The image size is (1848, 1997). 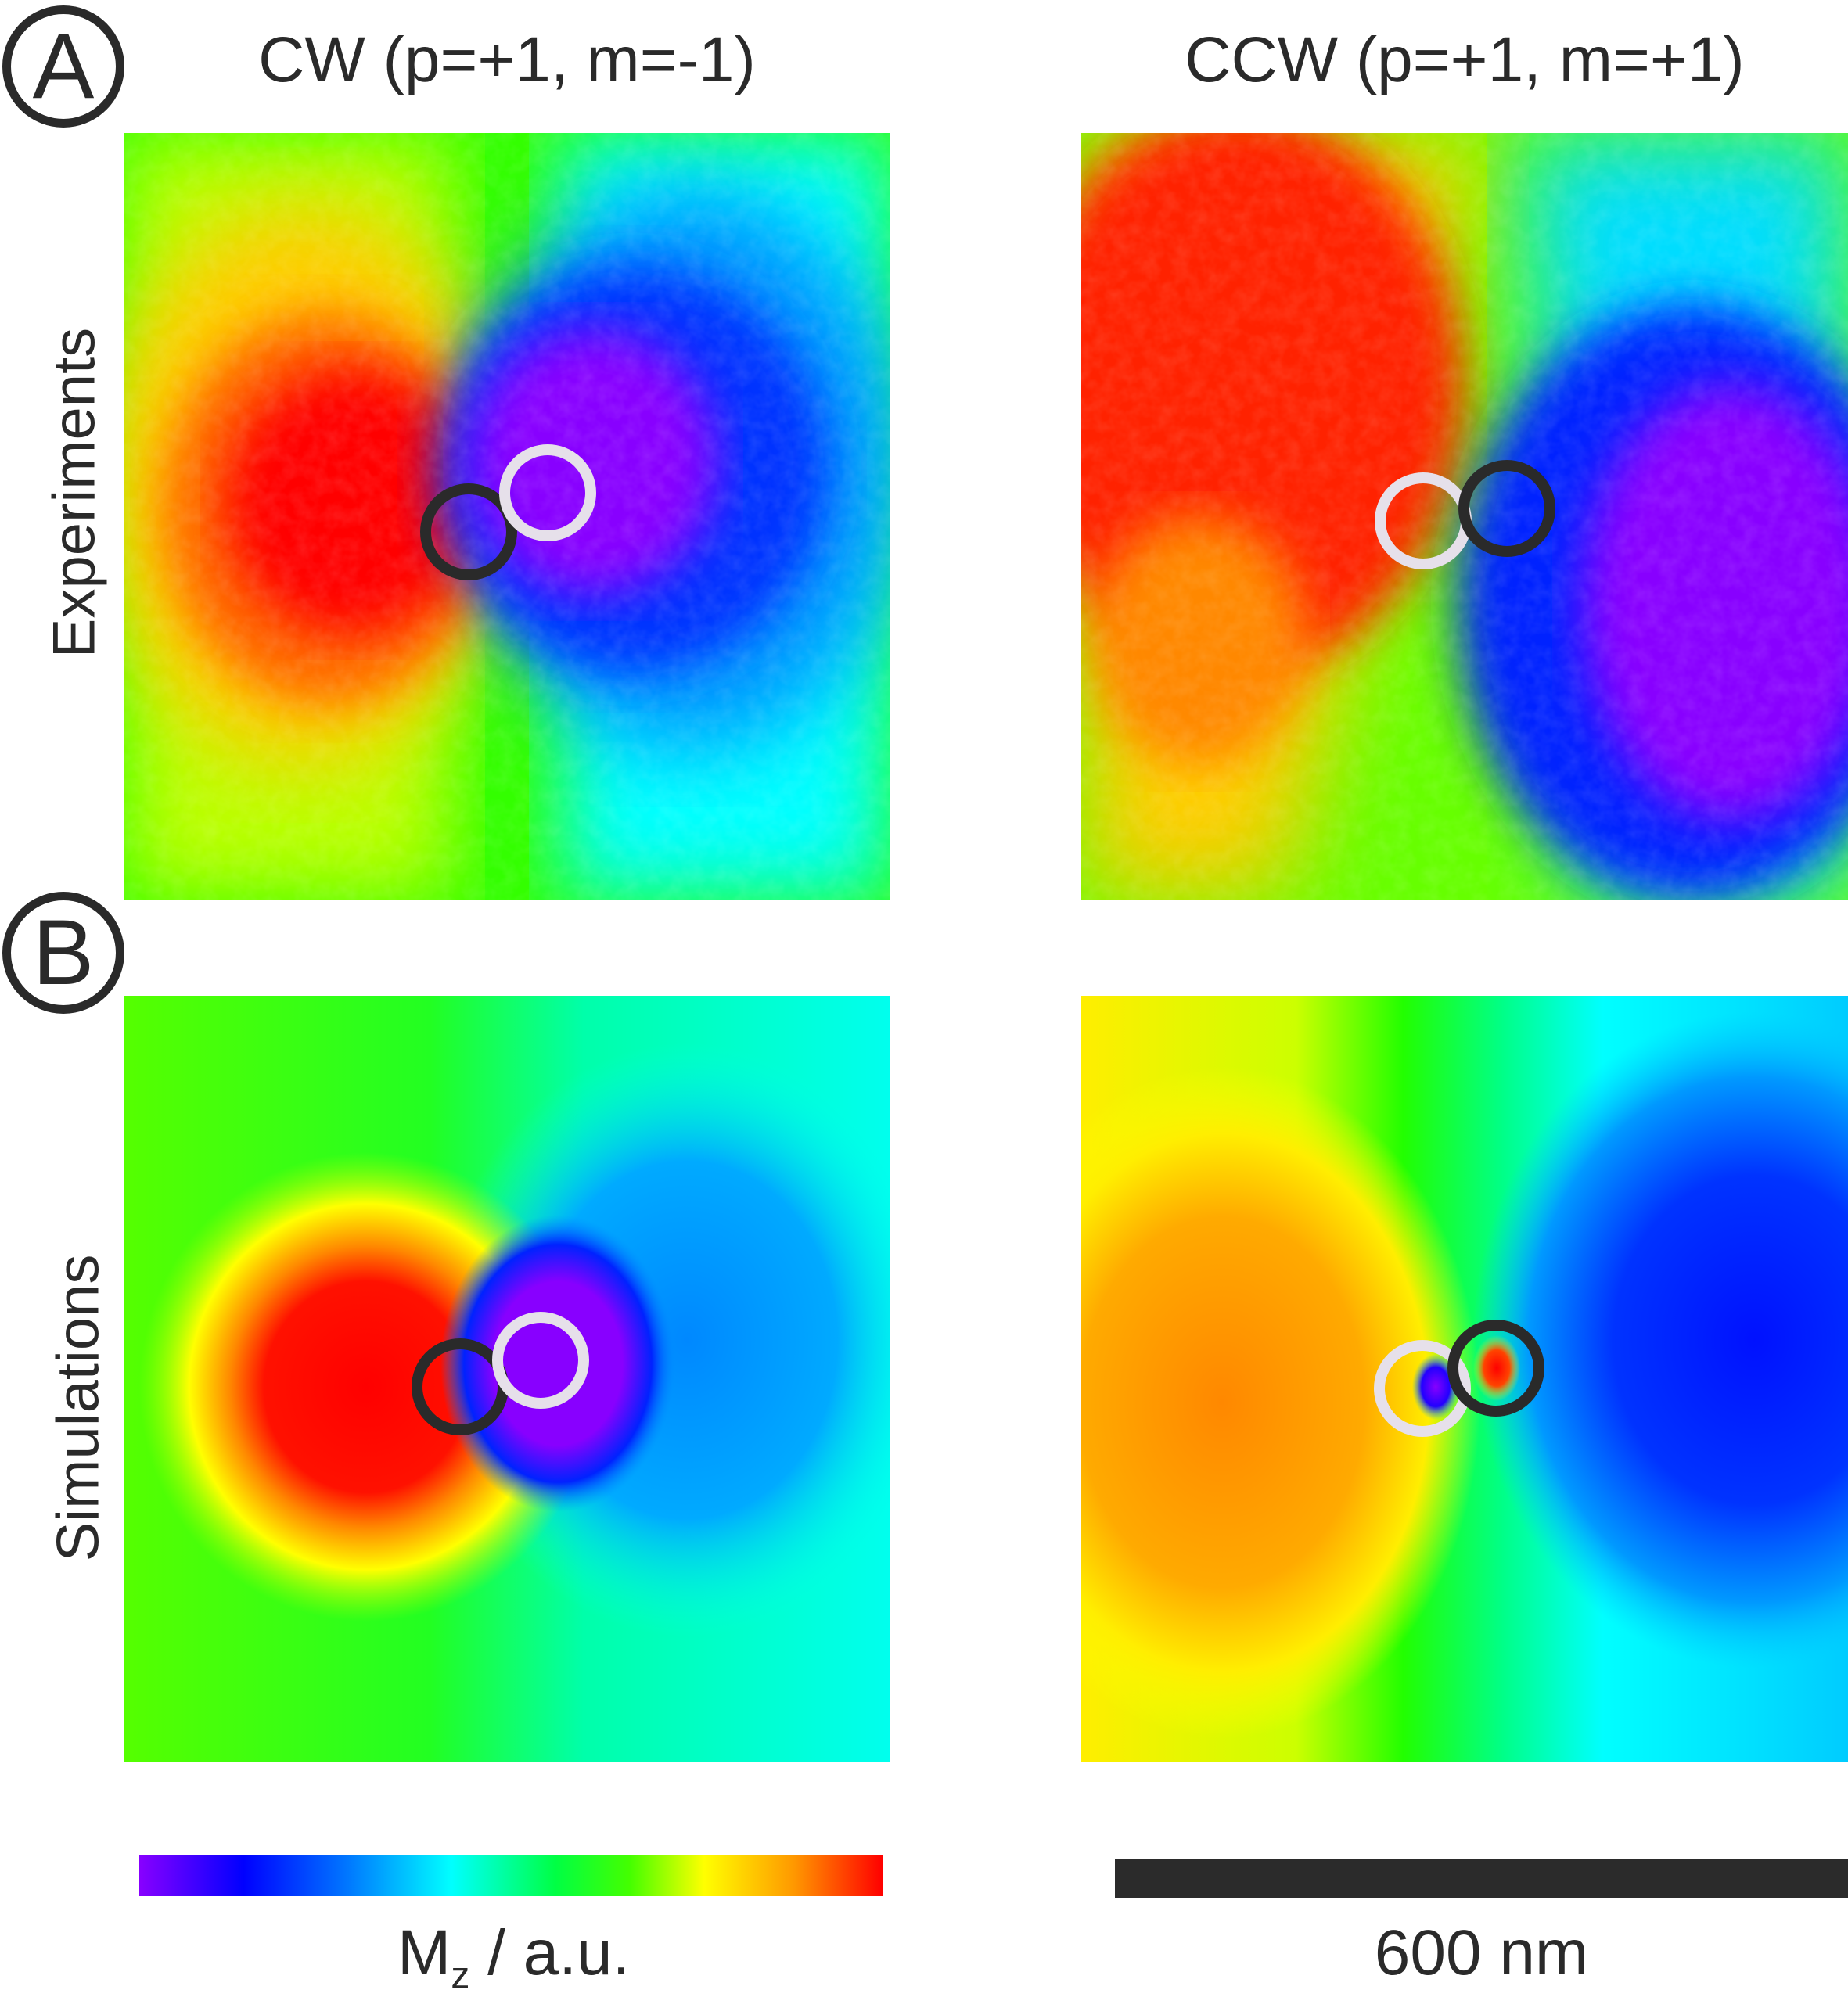 I want to click on colorbar-label-symbol: M, so click(x=424, y=1952).